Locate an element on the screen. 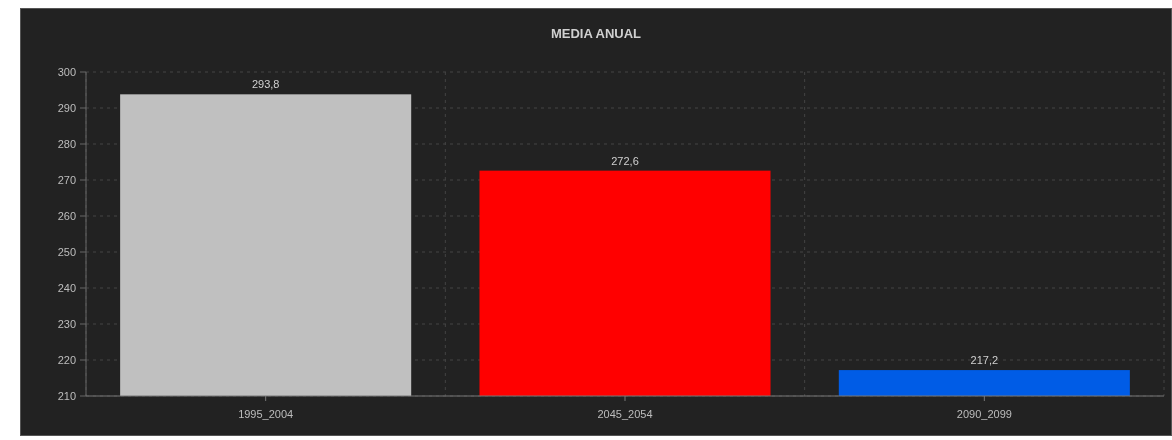  y-tick-label: 300 is located at coordinates (66, 71).